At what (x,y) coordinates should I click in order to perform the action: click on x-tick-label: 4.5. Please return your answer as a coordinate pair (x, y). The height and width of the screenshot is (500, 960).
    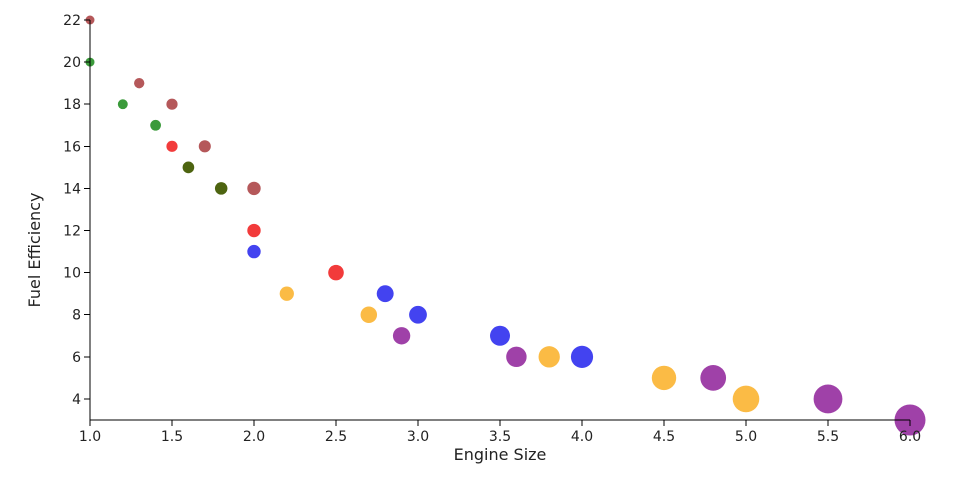
    Looking at the image, I should click on (664, 437).